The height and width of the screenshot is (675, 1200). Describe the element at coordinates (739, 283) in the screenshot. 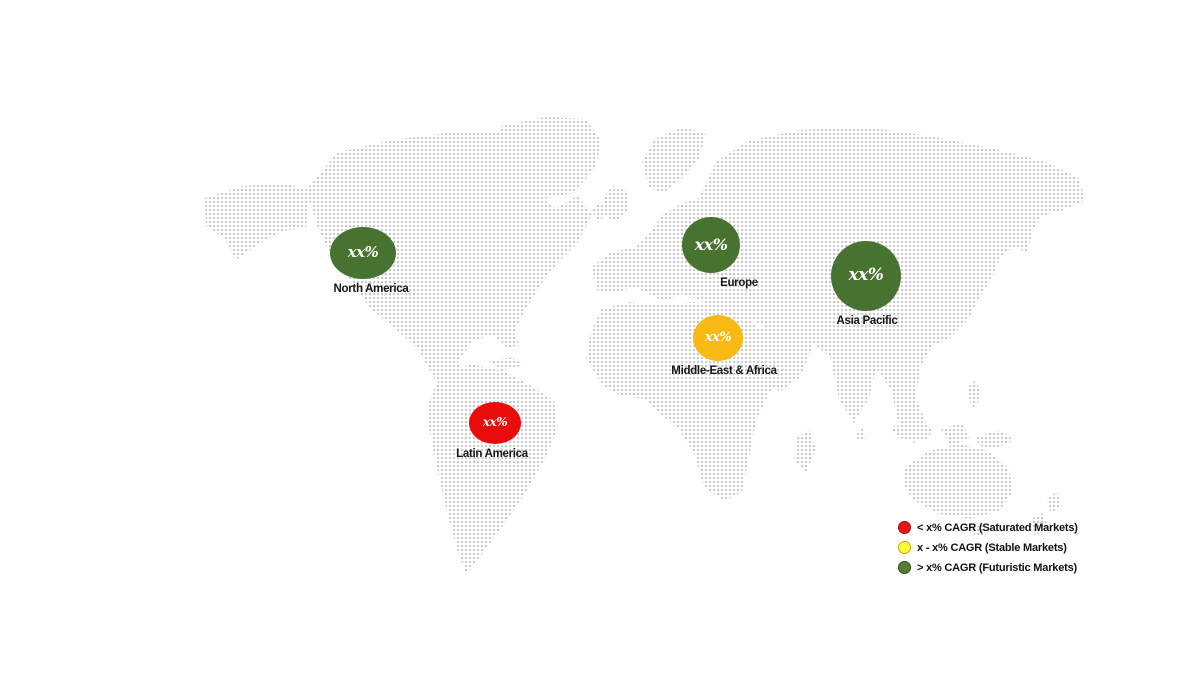

I see `region-label-europe: Europe` at that location.